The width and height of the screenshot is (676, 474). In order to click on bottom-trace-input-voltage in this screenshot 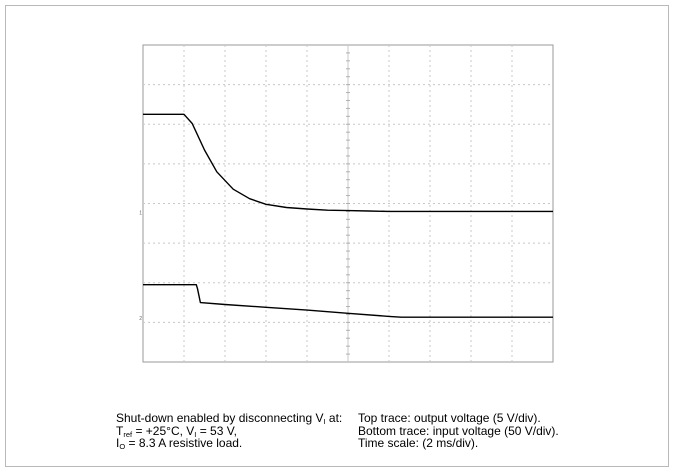, I will do `click(348, 301)`.